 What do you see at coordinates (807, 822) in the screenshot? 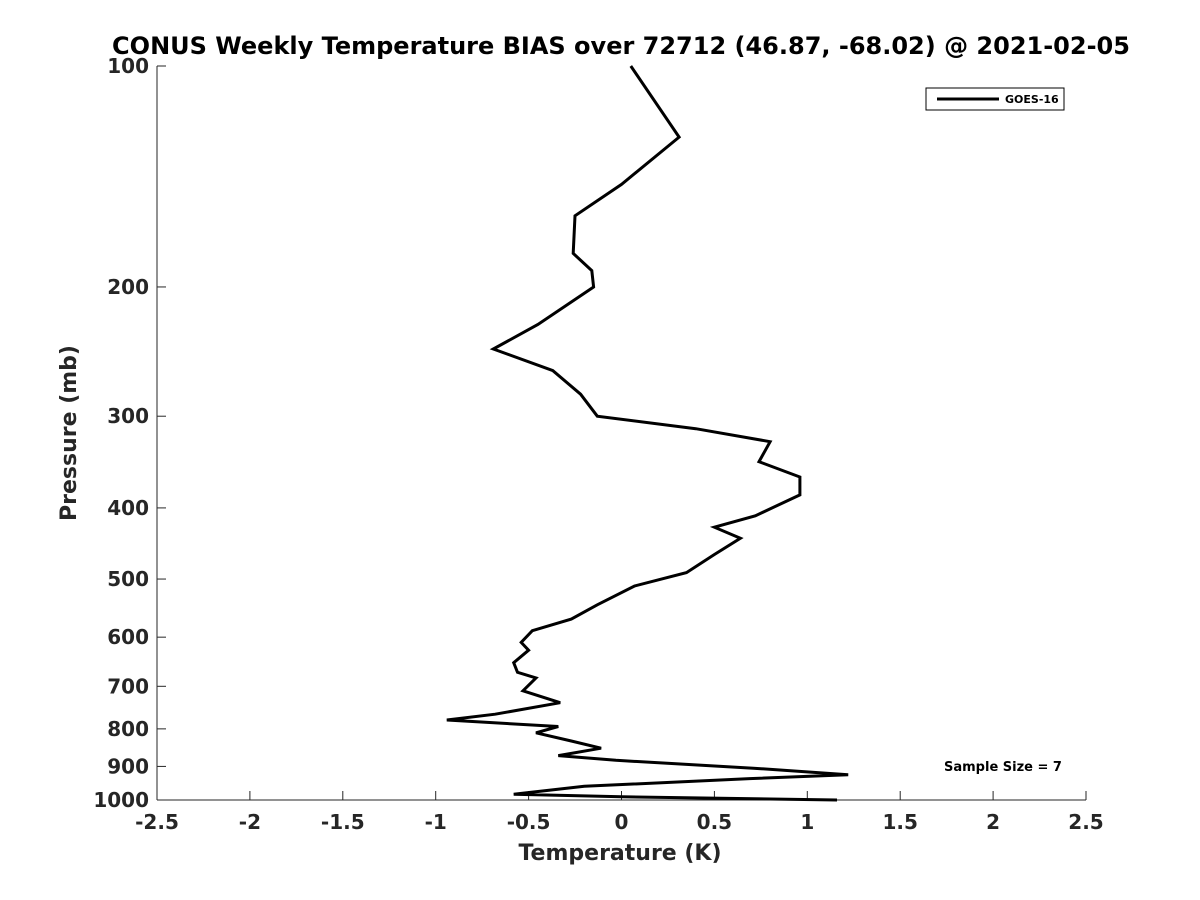
I see `x-tick-label: 1` at bounding box center [807, 822].